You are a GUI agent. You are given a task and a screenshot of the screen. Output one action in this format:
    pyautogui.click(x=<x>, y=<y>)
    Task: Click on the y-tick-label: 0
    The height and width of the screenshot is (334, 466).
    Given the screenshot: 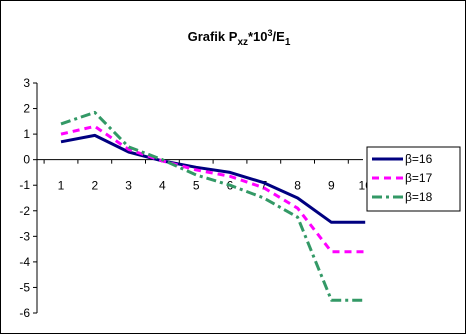 What is the action you would take?
    pyautogui.click(x=26, y=160)
    